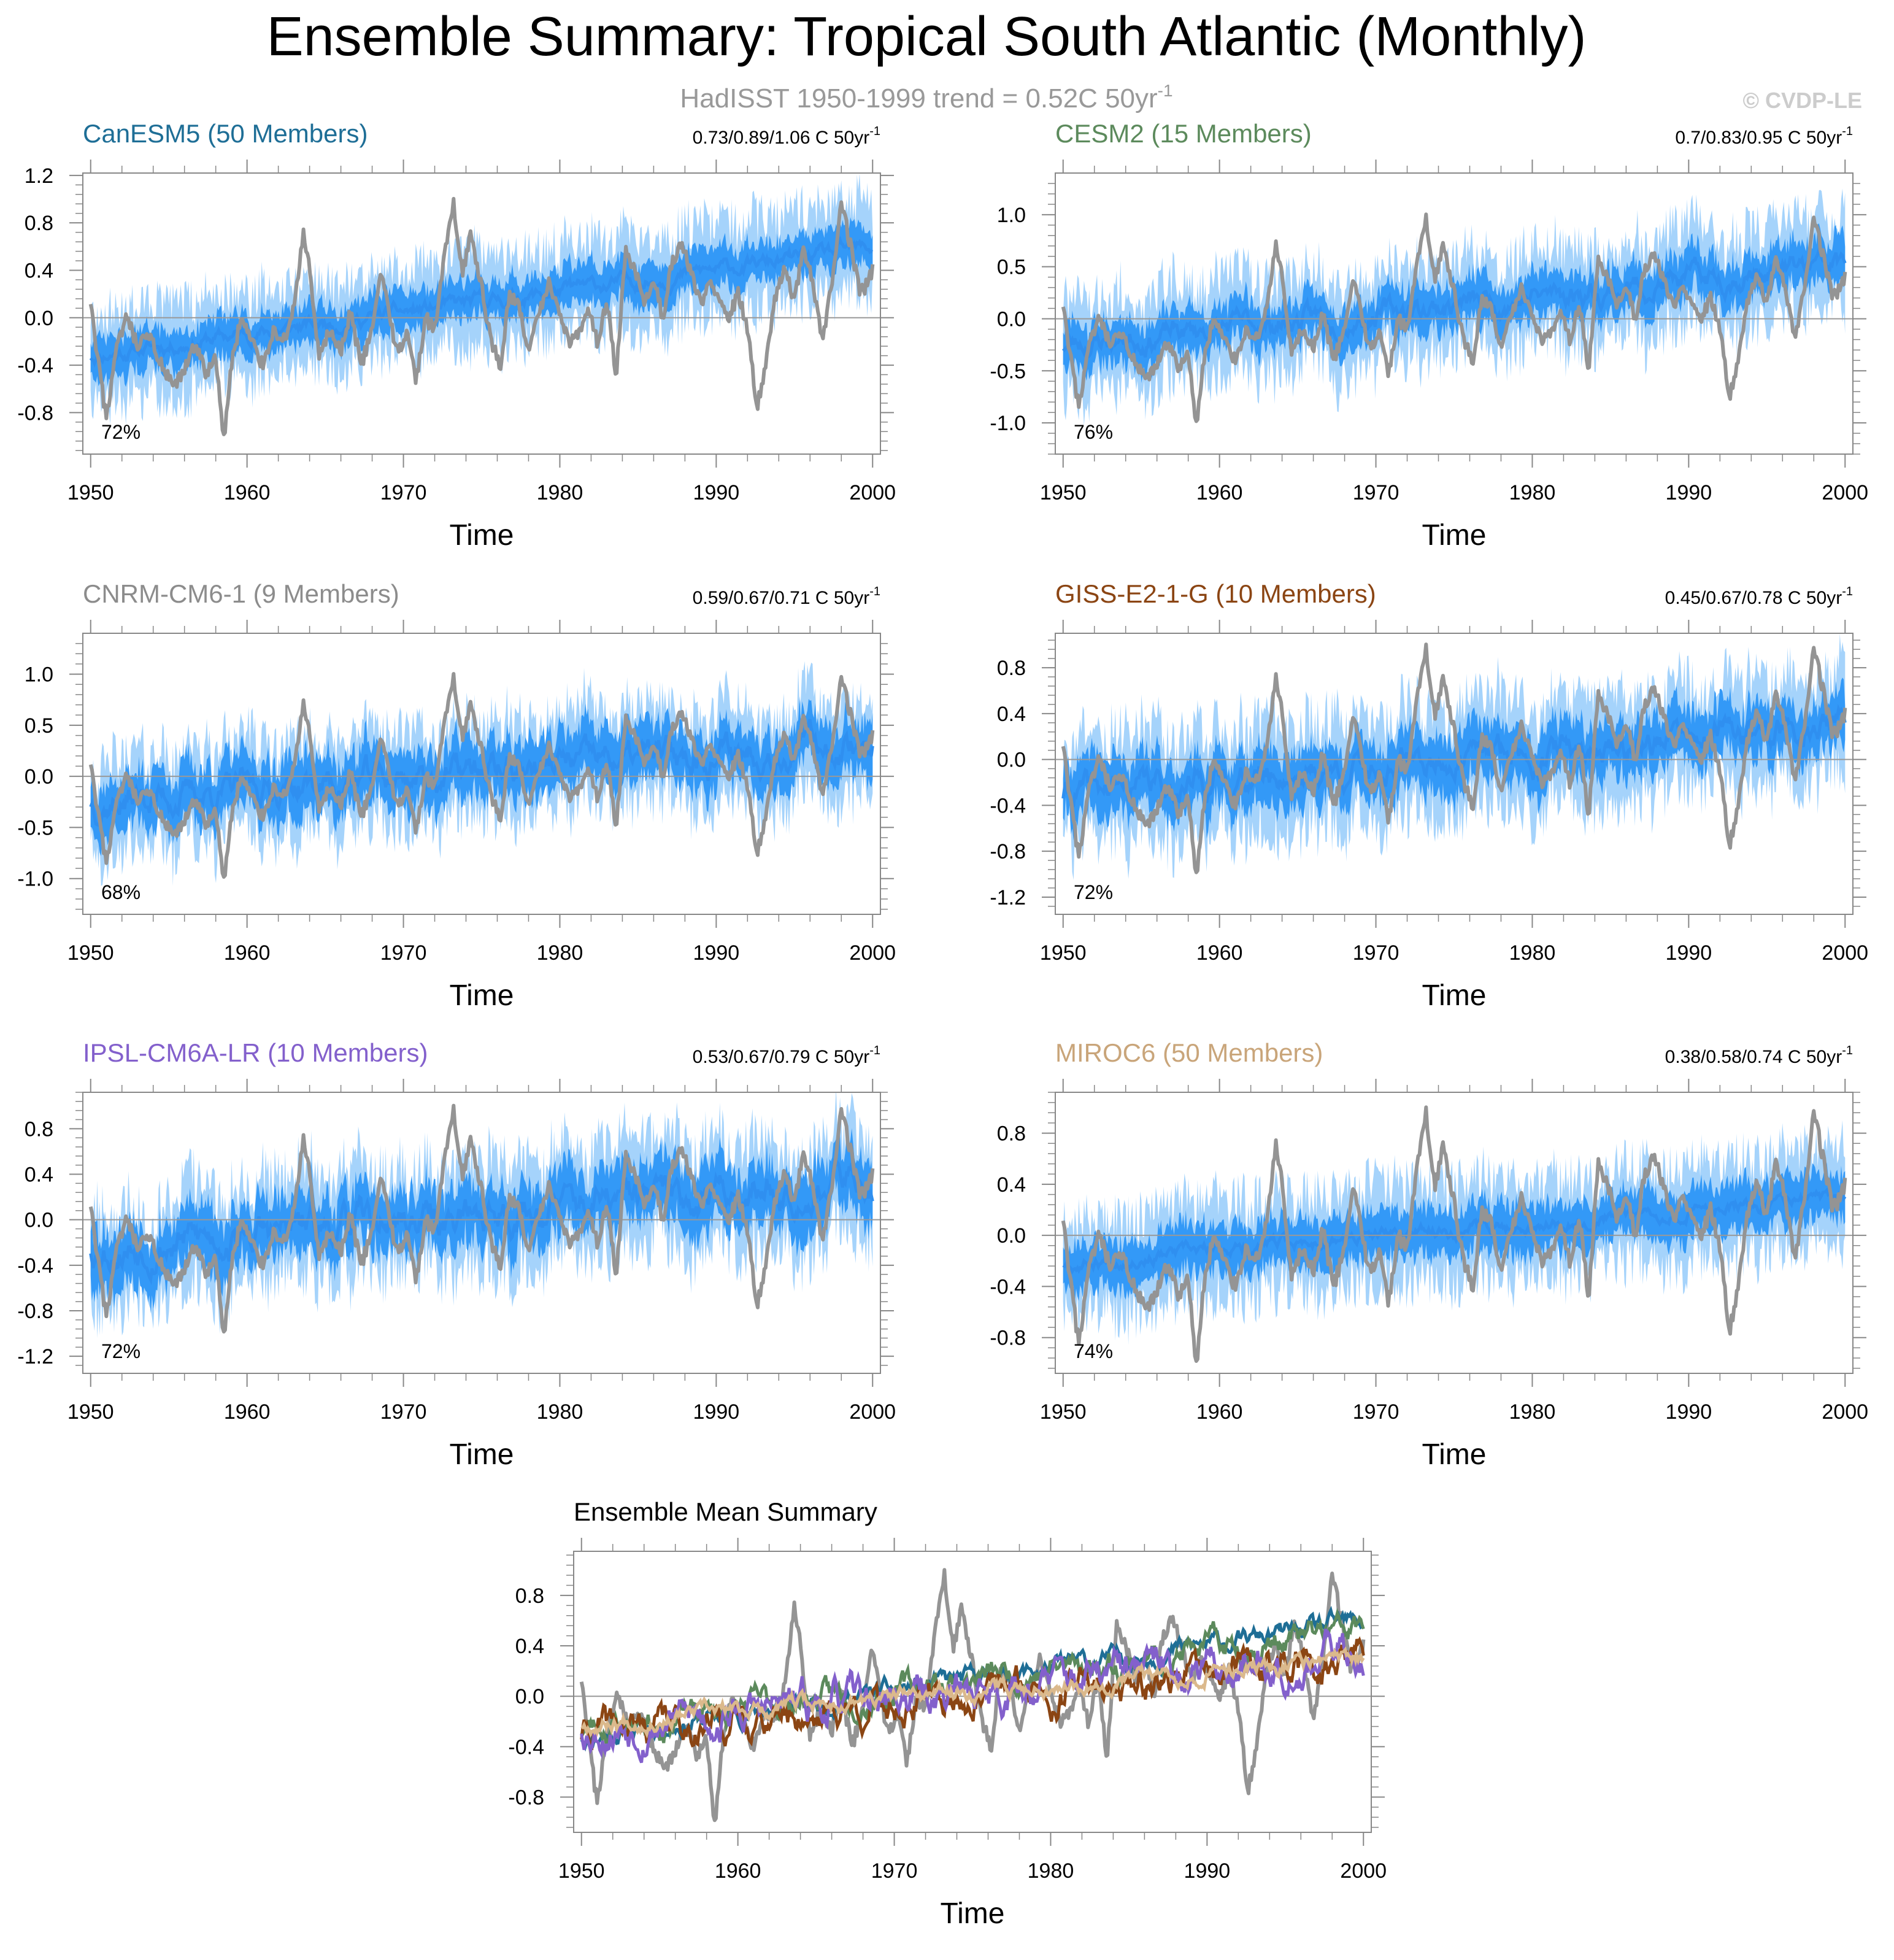  I want to click on trend-stats-label: 0.59/0.67/0.71 C 50yr-1, so click(787, 596).